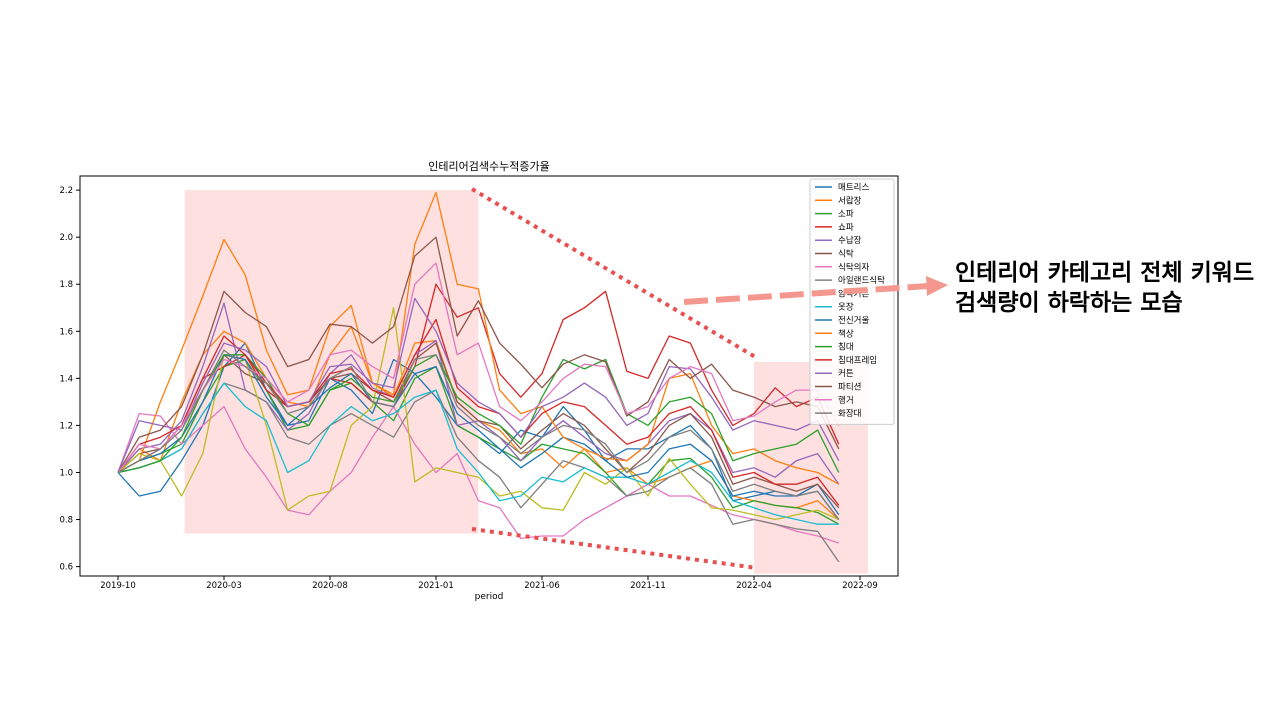 Image resolution: width=1280 pixels, height=720 pixels. What do you see at coordinates (66, 568) in the screenshot?
I see `y-tick-label: 0.6` at bounding box center [66, 568].